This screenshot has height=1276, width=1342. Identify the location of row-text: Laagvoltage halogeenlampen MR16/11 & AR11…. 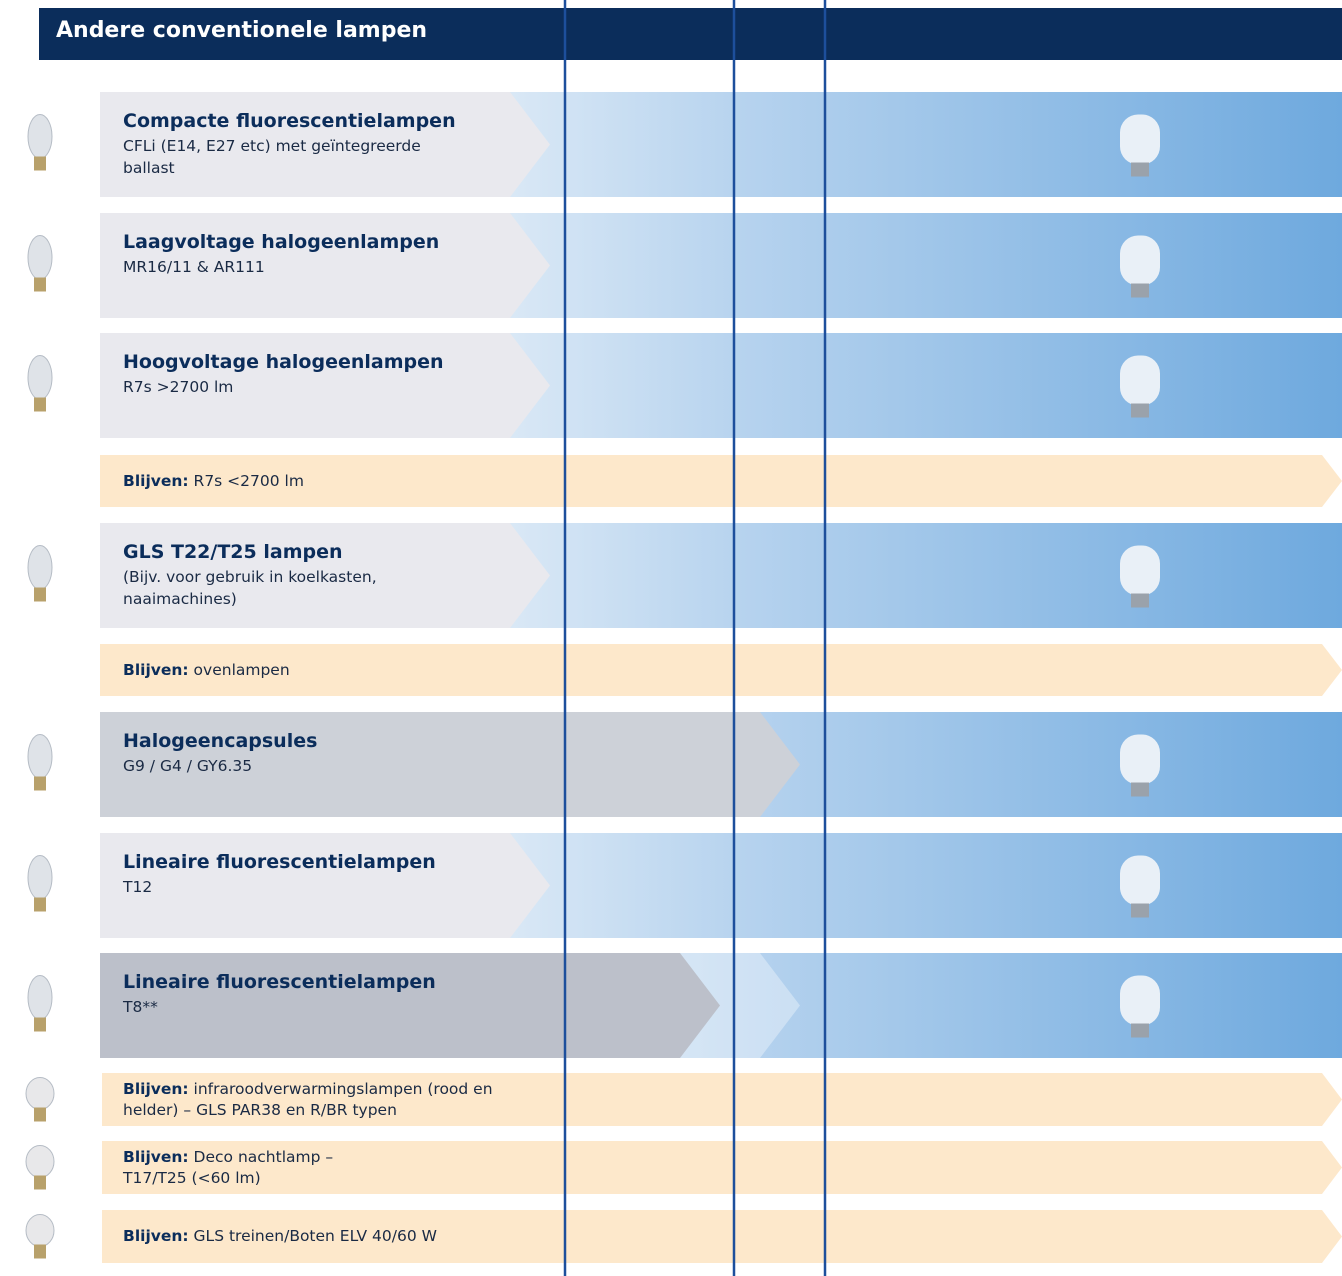
(303, 254).